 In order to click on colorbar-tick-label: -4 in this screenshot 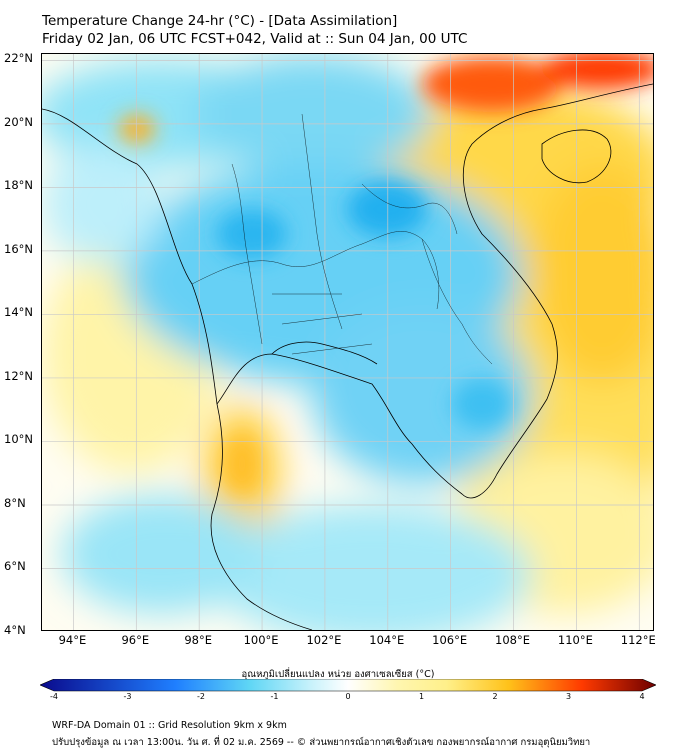, I will do `click(54, 696)`.